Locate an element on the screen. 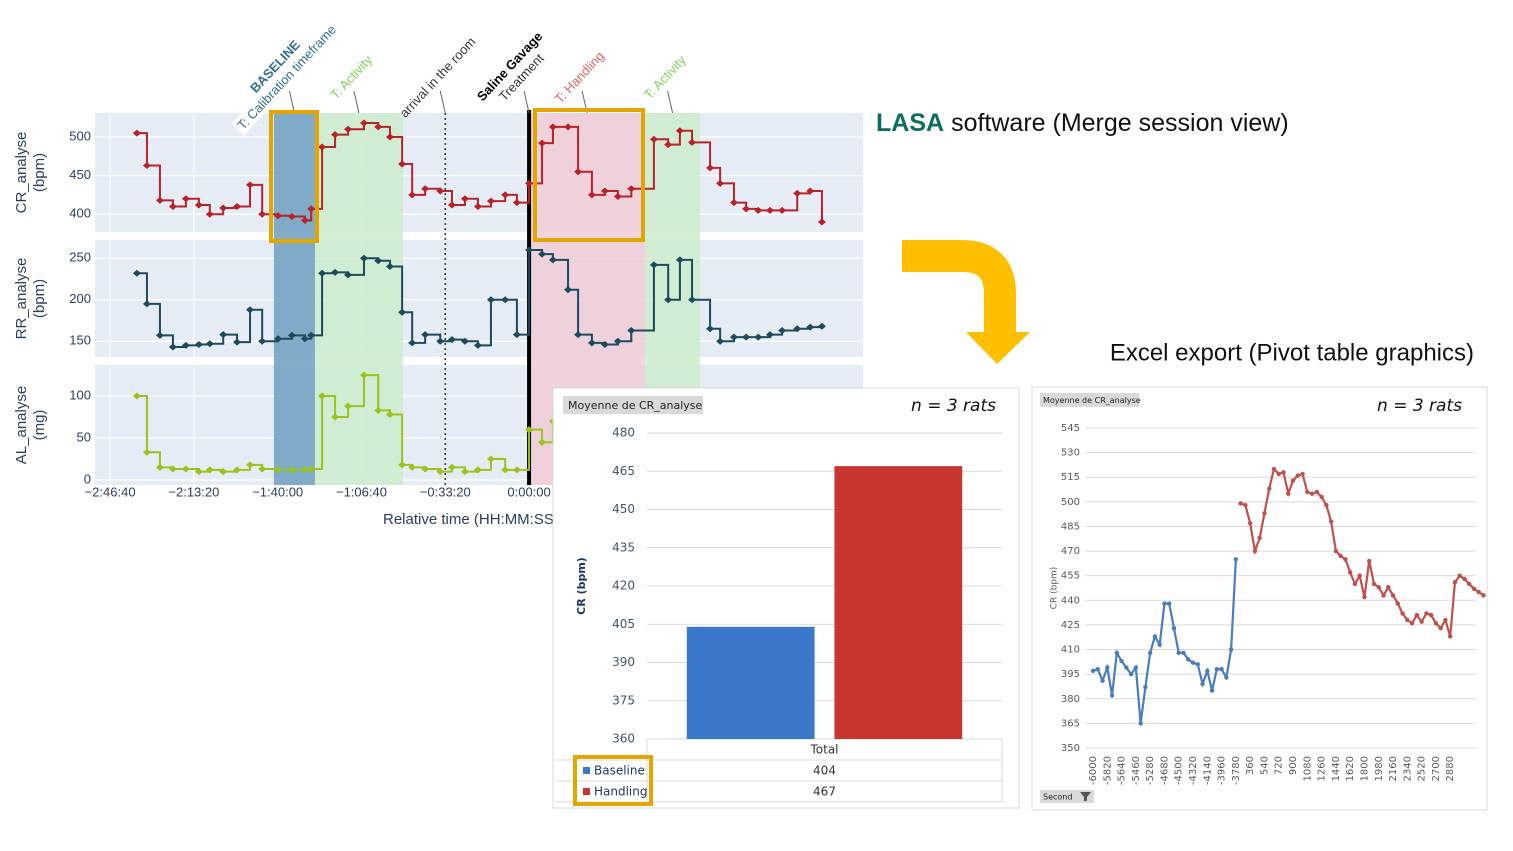  y-tick-label: 435 is located at coordinates (623, 547).